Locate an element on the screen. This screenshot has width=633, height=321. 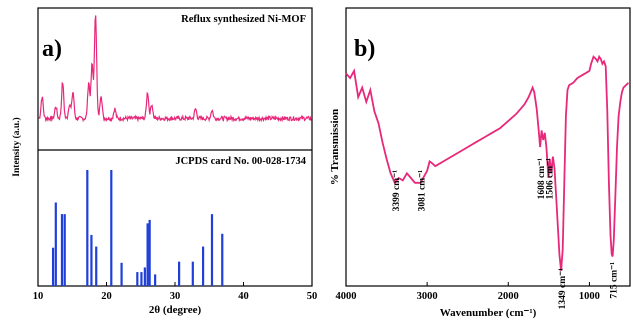
panel-a-x-axis-label: 2θ (degree) is located at coordinates (175, 310).